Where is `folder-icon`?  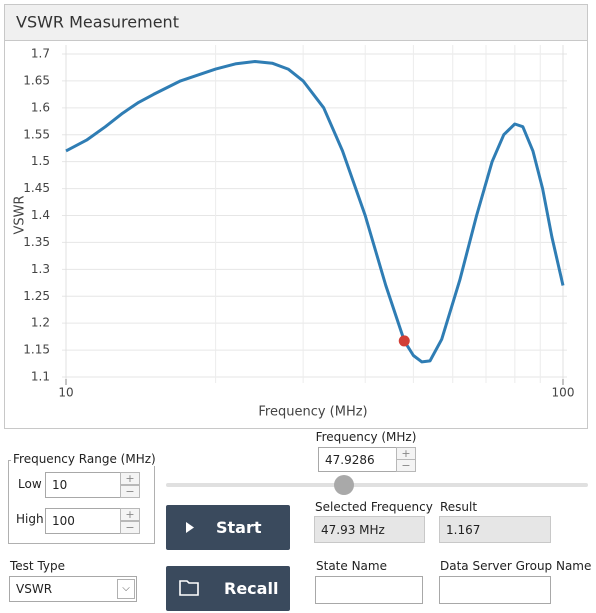
folder-icon is located at coordinates (189, 588).